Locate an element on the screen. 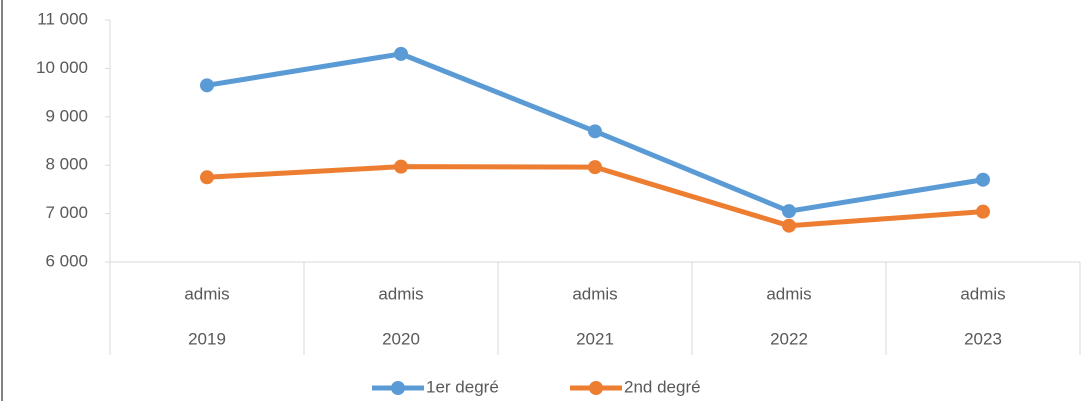 This screenshot has height=401, width=1082. x-tick-label: 2021 is located at coordinates (595, 338).